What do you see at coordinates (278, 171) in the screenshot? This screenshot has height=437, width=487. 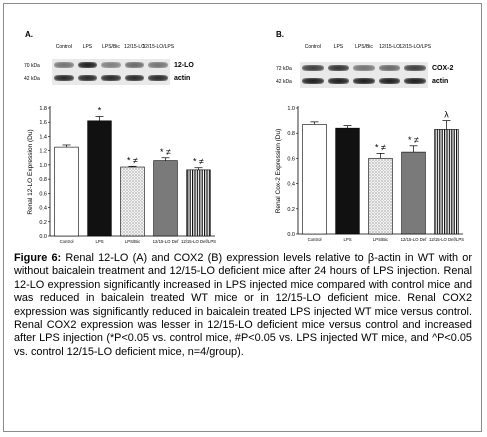 I see `y-axis-label: Renal Cox-2 Expression (Du)` at bounding box center [278, 171].